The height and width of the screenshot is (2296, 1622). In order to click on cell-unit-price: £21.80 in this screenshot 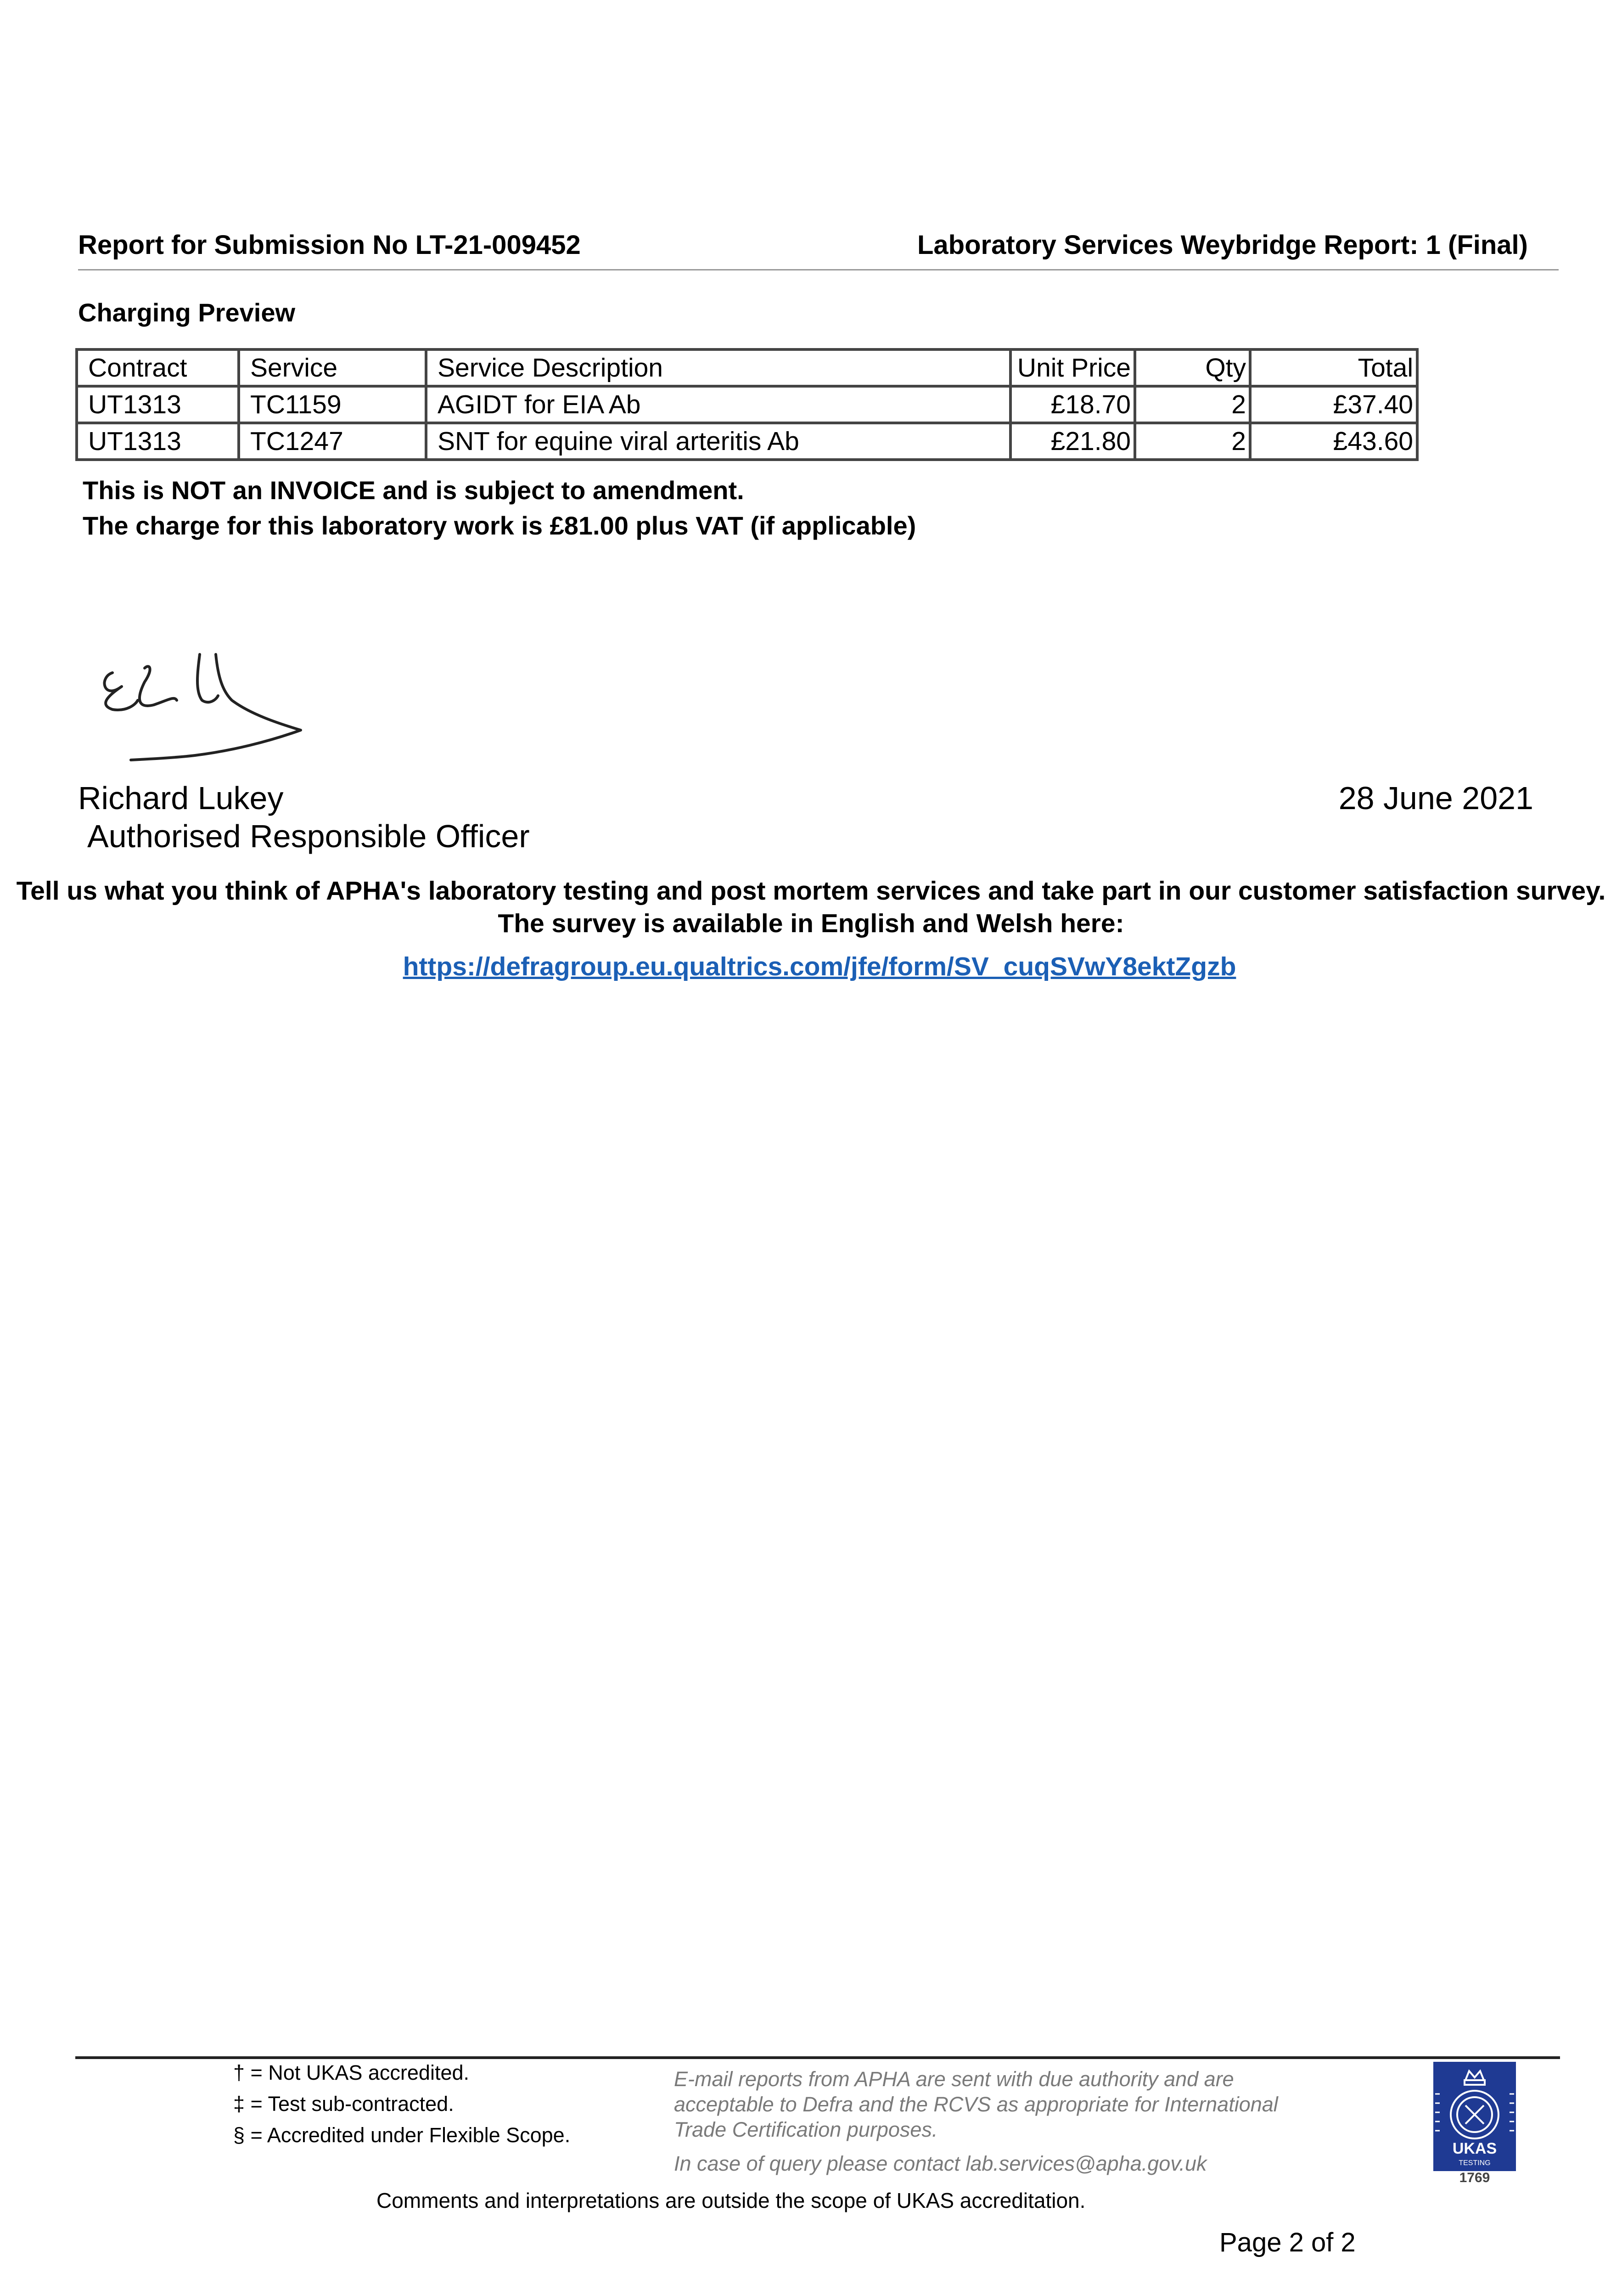, I will do `click(1073, 441)`.